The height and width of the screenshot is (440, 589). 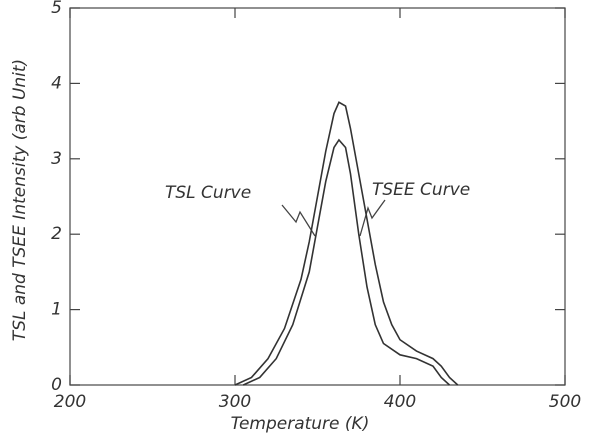 What do you see at coordinates (20, 200) in the screenshot?
I see `y-axis-label: TSL and TSEE Intensity (arb Unit)` at bounding box center [20, 200].